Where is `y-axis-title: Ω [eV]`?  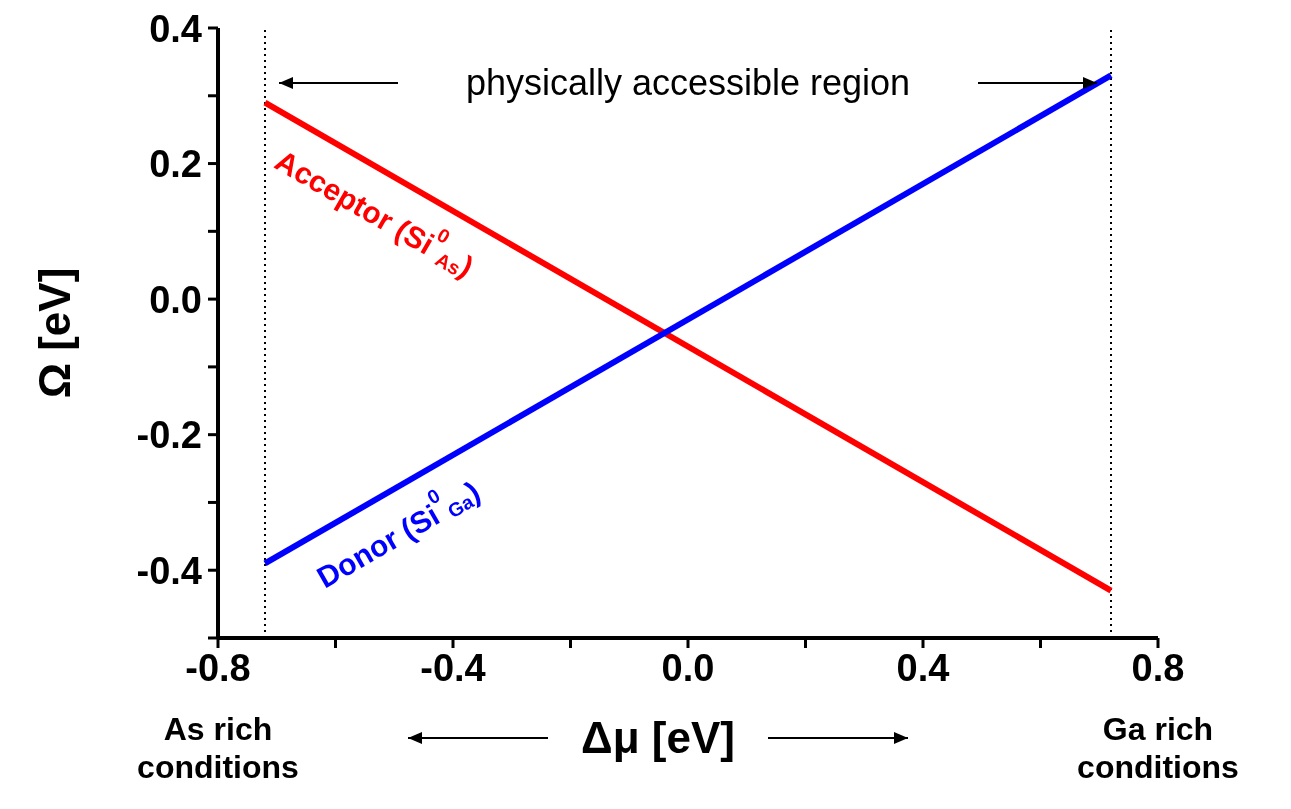
y-axis-title: Ω [eV] is located at coordinates (54, 333).